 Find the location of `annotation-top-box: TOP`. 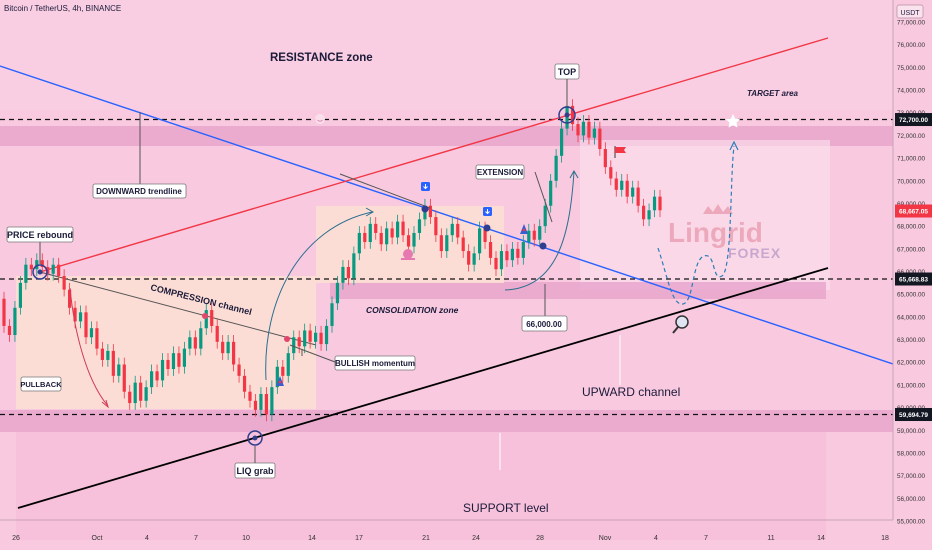

annotation-top-box: TOP is located at coordinates (567, 71).